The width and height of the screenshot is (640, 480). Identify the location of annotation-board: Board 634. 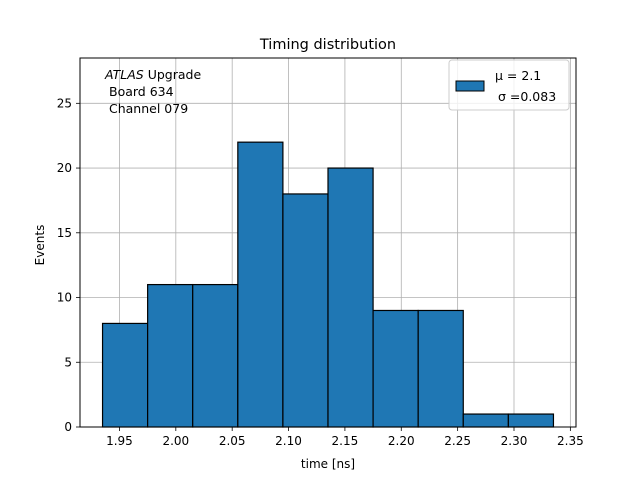
(141, 91).